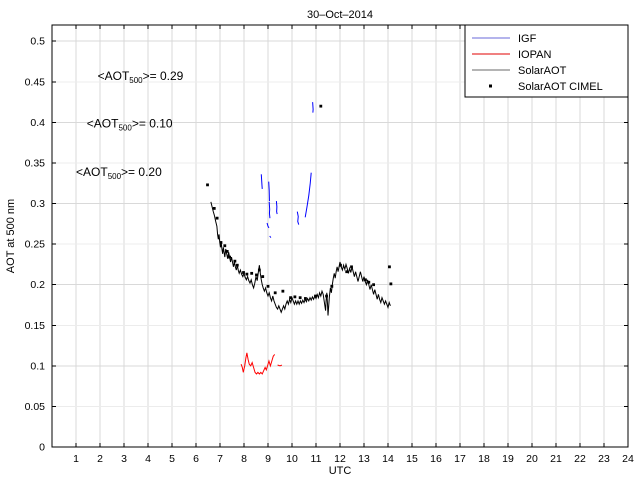  Describe the element at coordinates (388, 459) in the screenshot. I see `x-tick-label: 14` at that location.